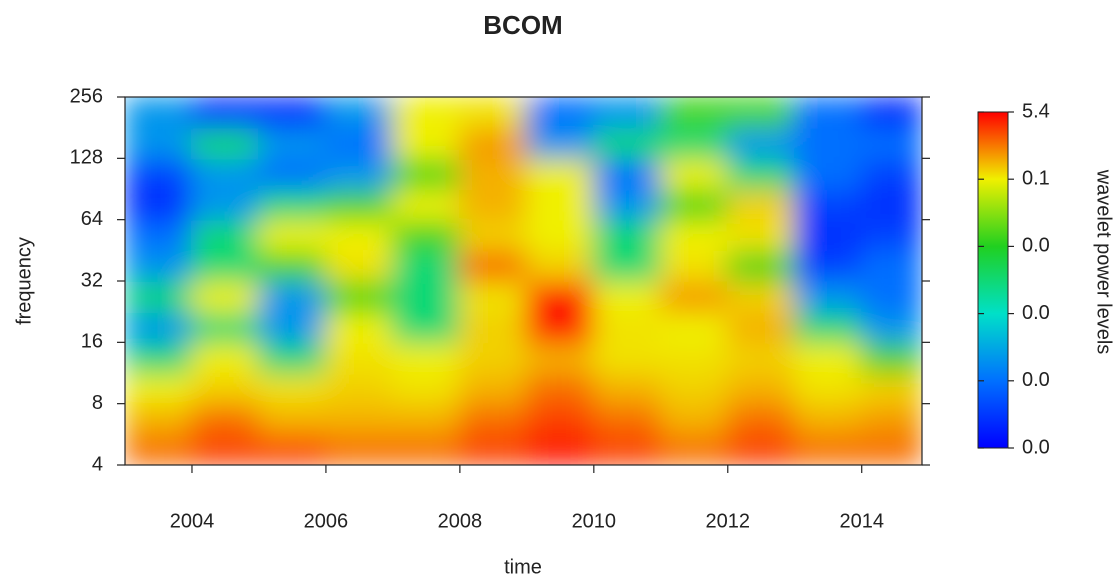 Image resolution: width=1120 pixels, height=583 pixels. What do you see at coordinates (594, 521) in the screenshot?
I see `x-tick-label: 2010` at bounding box center [594, 521].